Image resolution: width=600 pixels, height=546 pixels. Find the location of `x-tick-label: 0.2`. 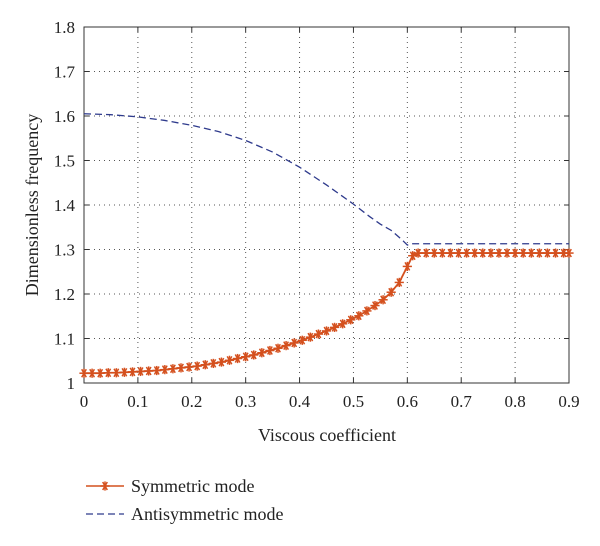

x-tick-label: 0.2 is located at coordinates (191, 401).